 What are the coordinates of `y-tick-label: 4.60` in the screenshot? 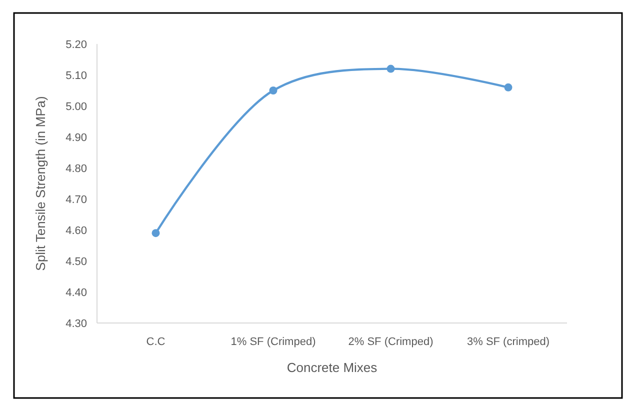 It's located at (76, 230).